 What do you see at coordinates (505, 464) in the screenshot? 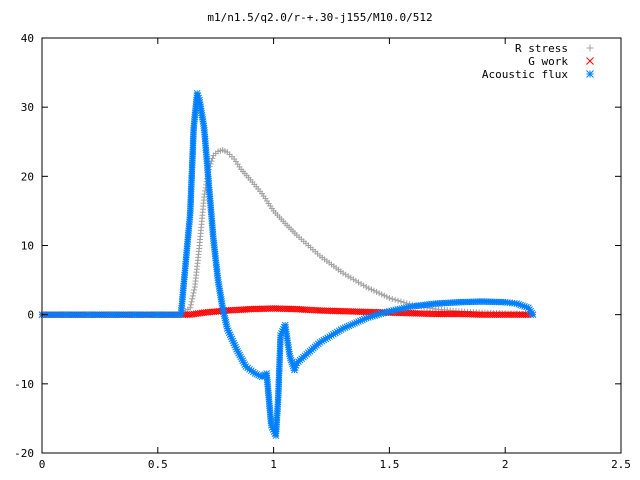
I see `x-tick-label: 2` at bounding box center [505, 464].